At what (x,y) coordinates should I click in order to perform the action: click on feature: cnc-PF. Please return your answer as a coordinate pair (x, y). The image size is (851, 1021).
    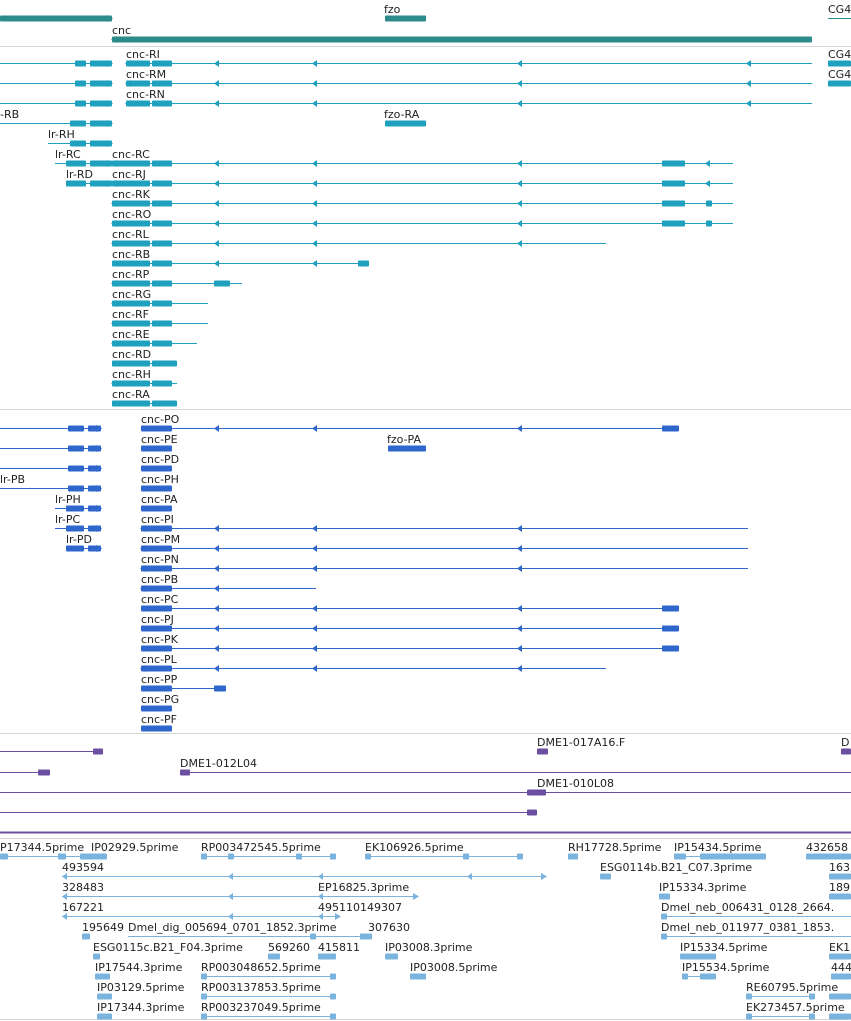
    Looking at the image, I should click on (159, 722).